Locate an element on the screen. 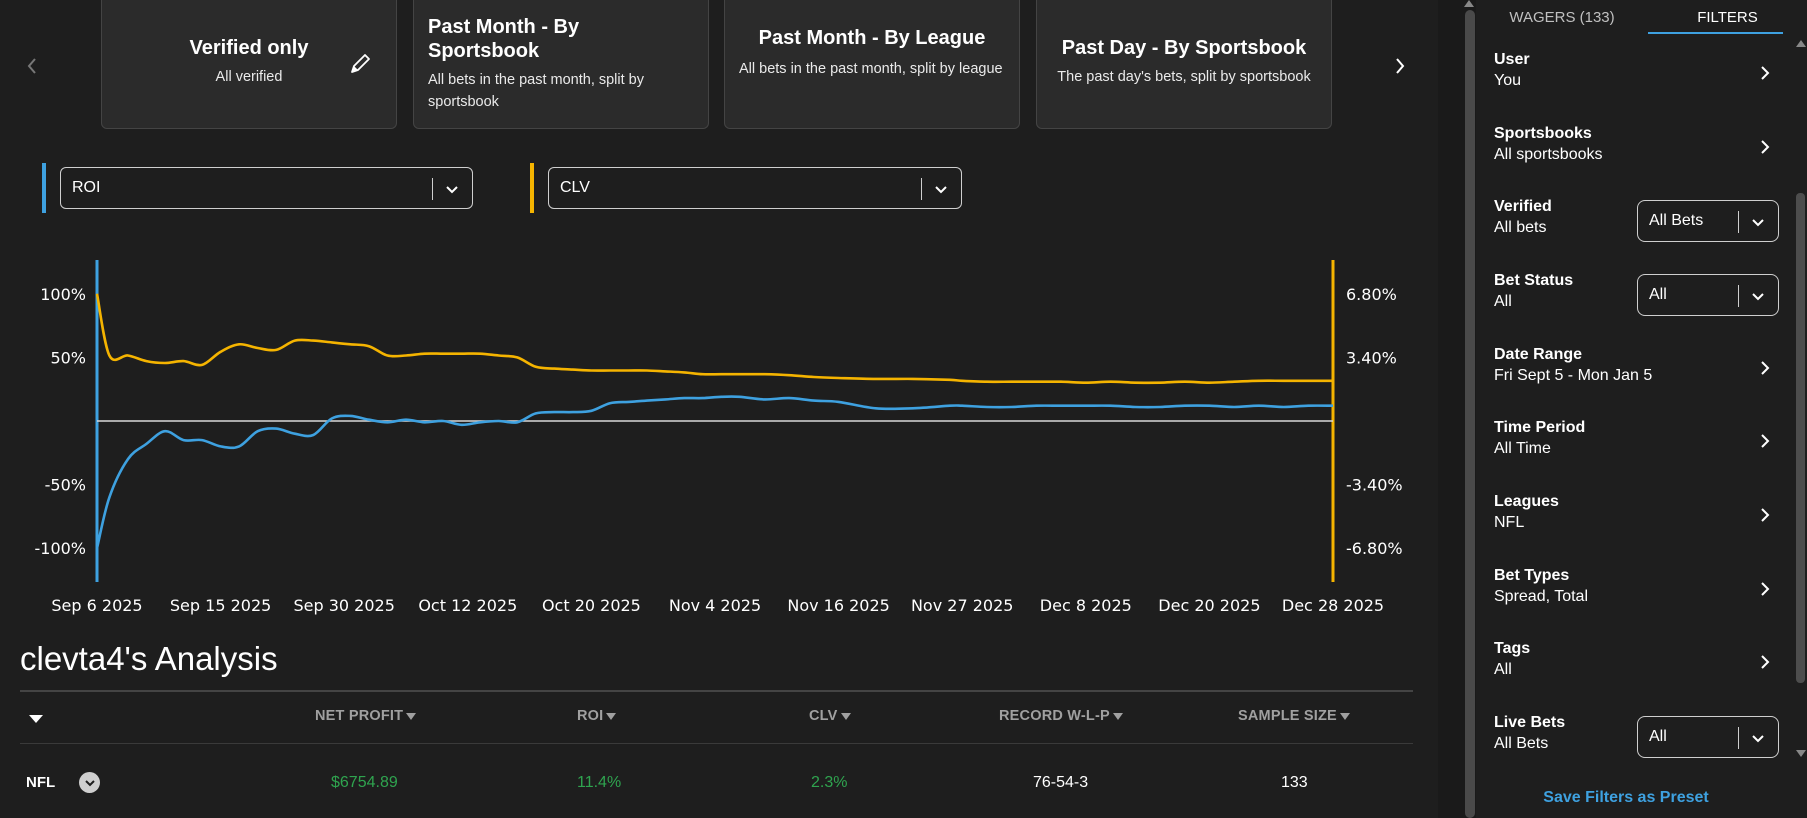 This screenshot has width=1807, height=818. carousel-prev-button is located at coordinates (32, 66).